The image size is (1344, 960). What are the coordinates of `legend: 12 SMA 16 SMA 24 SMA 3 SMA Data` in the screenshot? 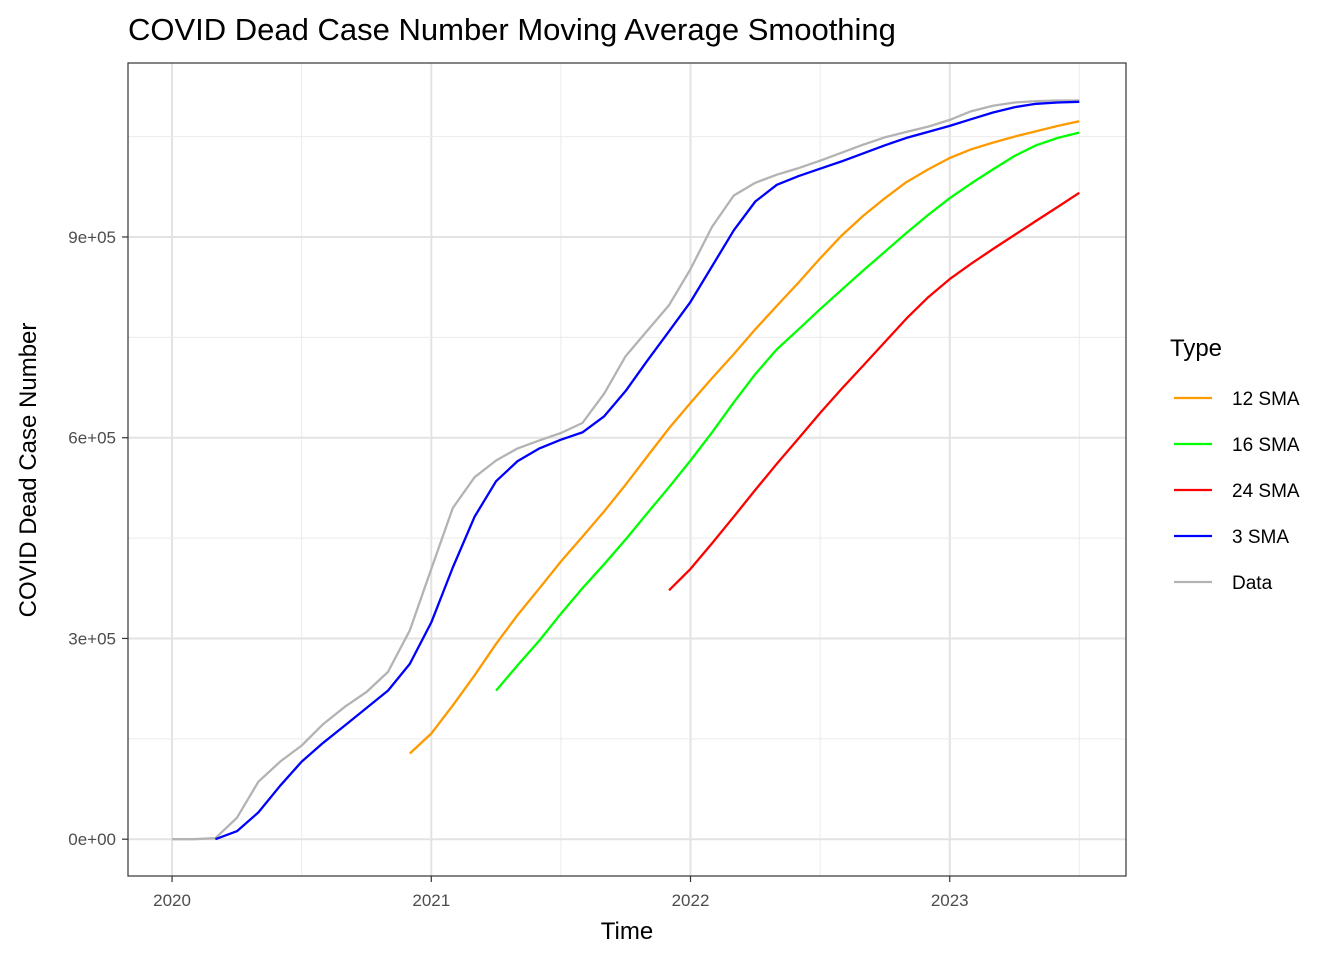 It's located at (1237, 491).